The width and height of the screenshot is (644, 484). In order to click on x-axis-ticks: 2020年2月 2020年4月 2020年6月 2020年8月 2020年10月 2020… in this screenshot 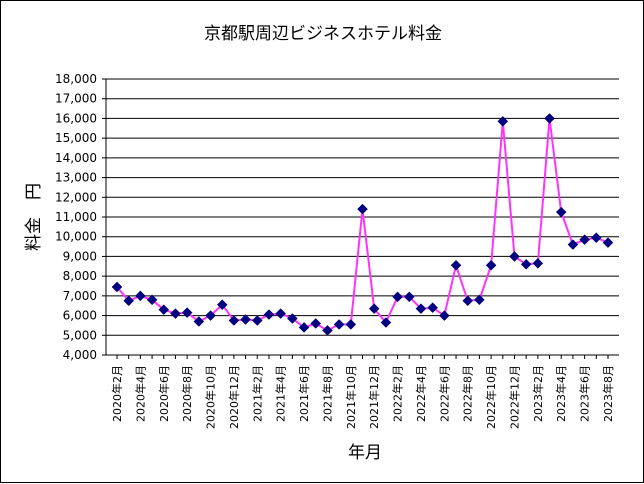, I will do `click(362, 392)`.